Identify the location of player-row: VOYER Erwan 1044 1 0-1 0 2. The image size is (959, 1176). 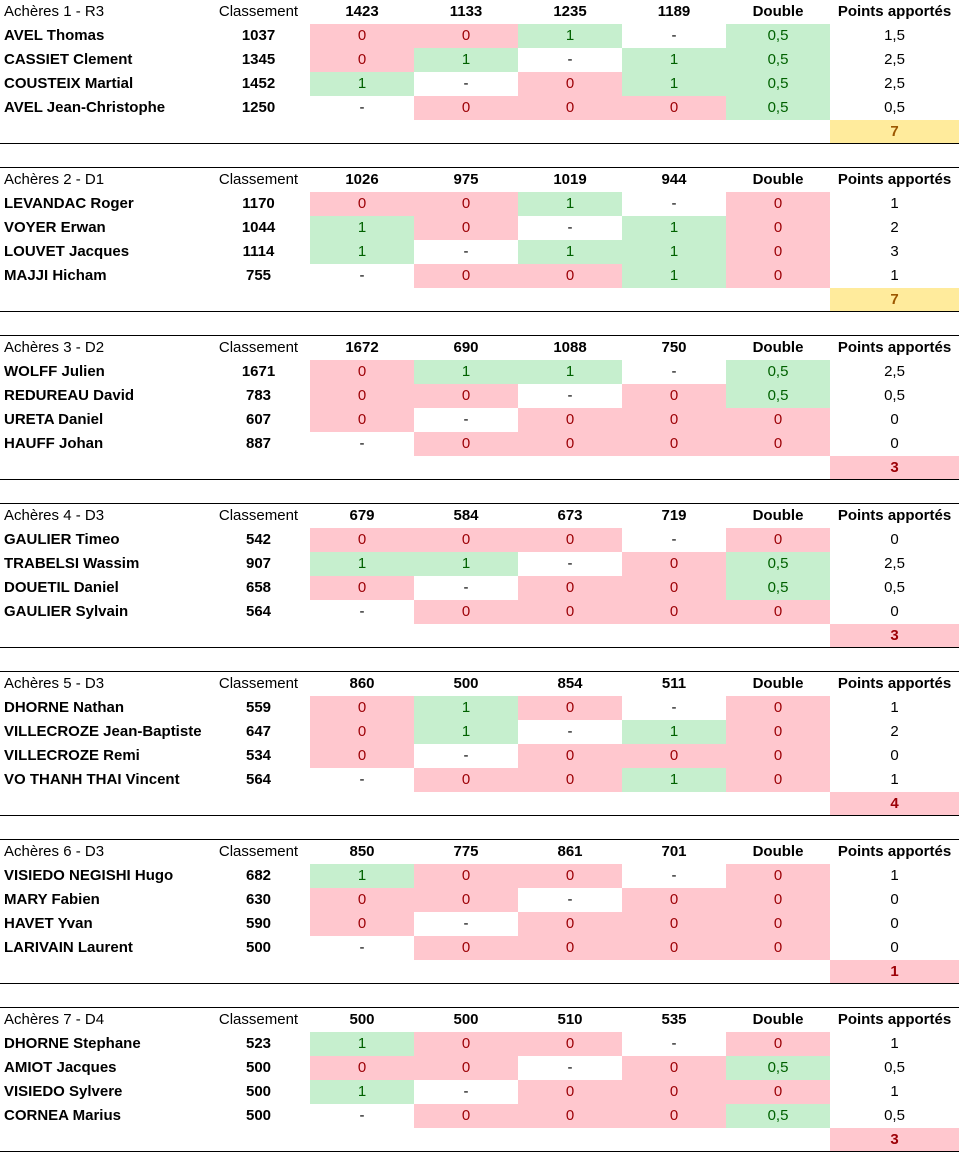
(479, 228).